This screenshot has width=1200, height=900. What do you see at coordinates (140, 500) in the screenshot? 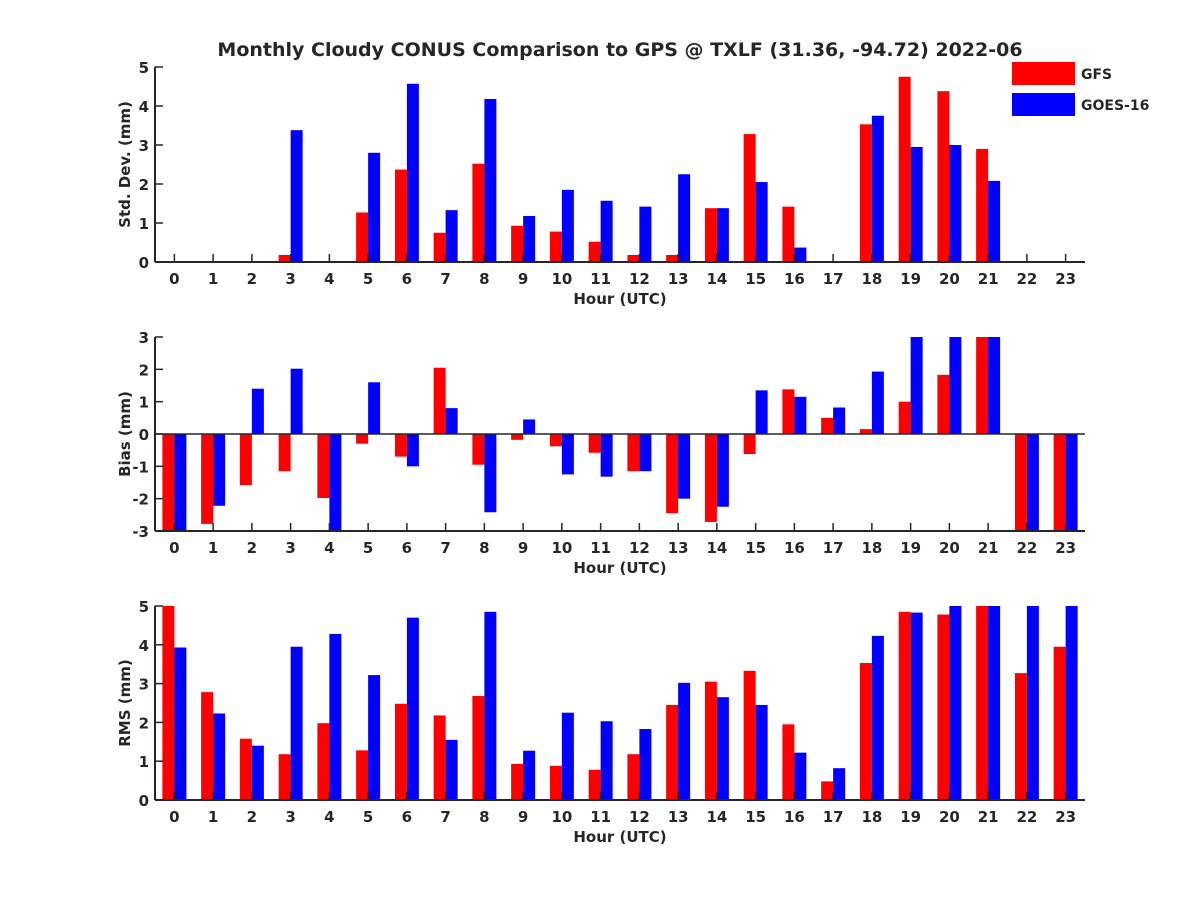
I see `y-tick-label: -2` at bounding box center [140, 500].